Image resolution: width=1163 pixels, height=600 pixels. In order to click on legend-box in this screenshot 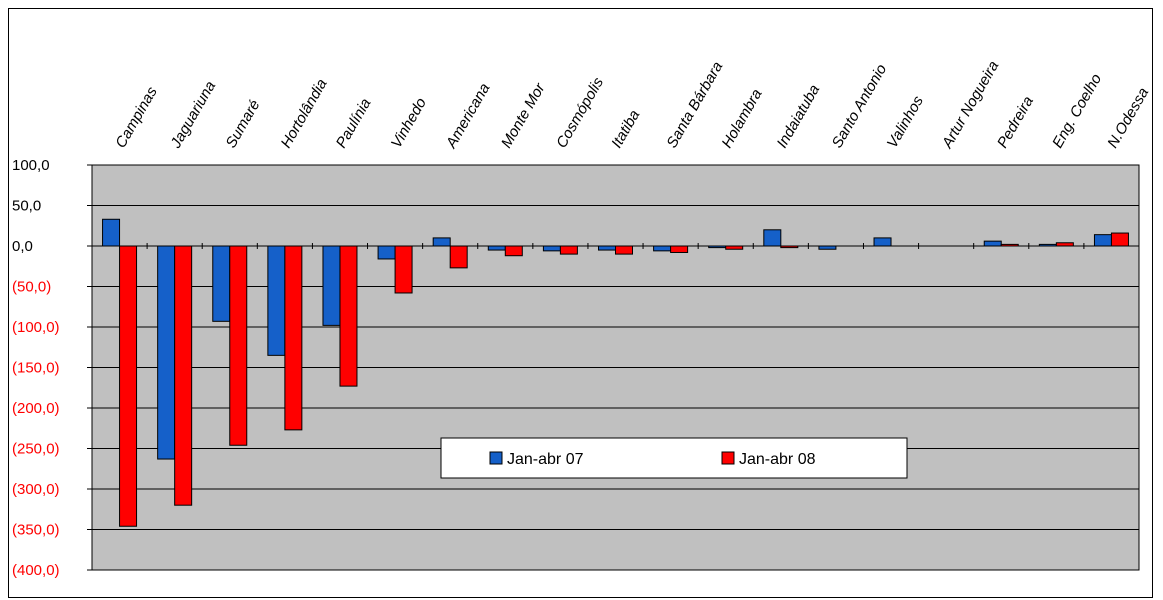, I will do `click(674, 458)`.